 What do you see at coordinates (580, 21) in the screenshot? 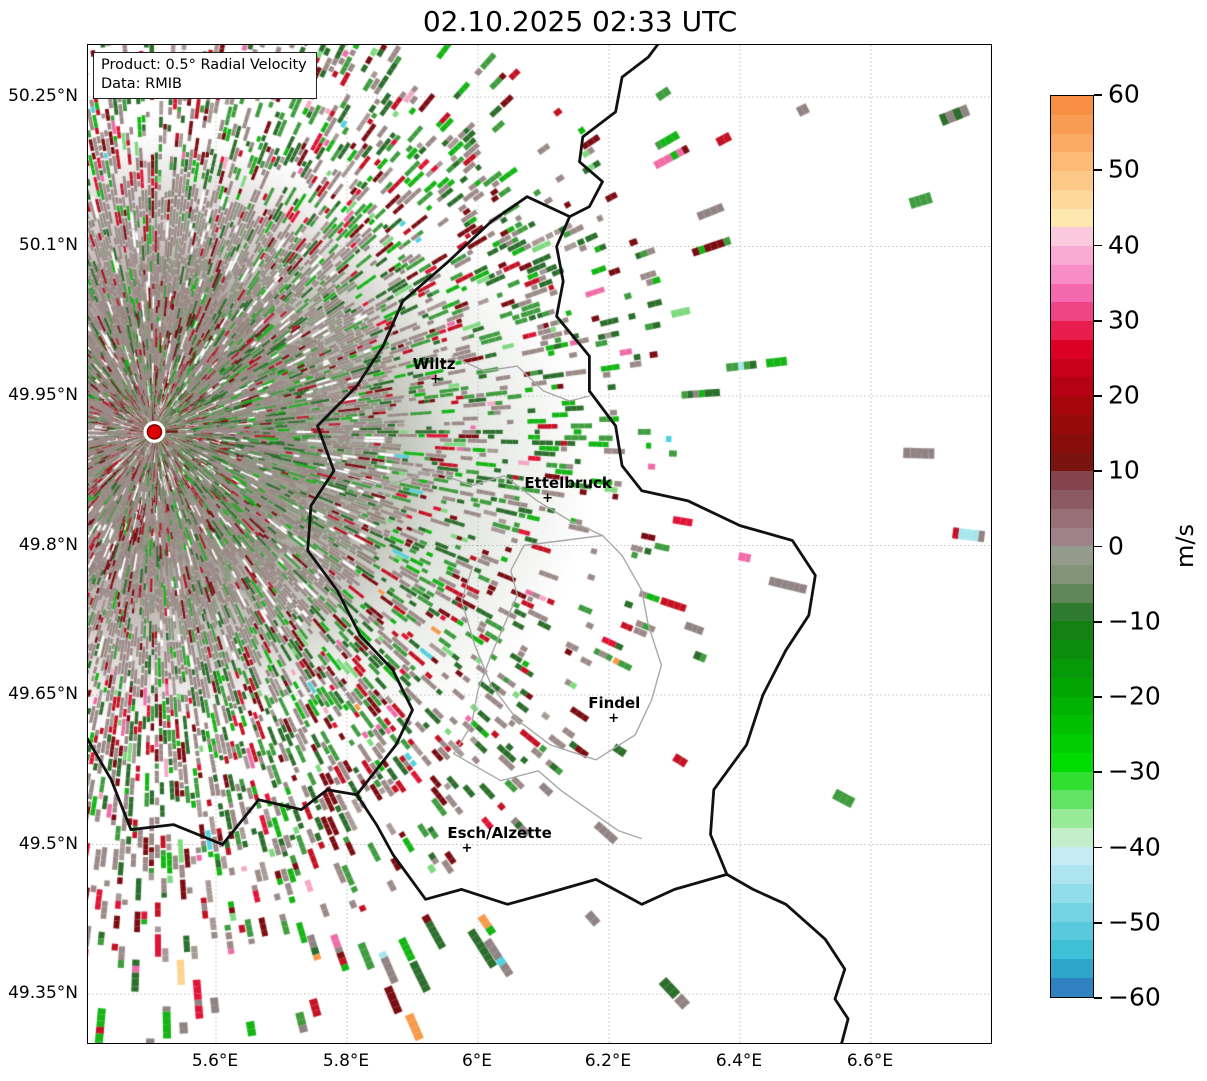
I see `page-title: 02.10.2025 02:33 UTC` at bounding box center [580, 21].